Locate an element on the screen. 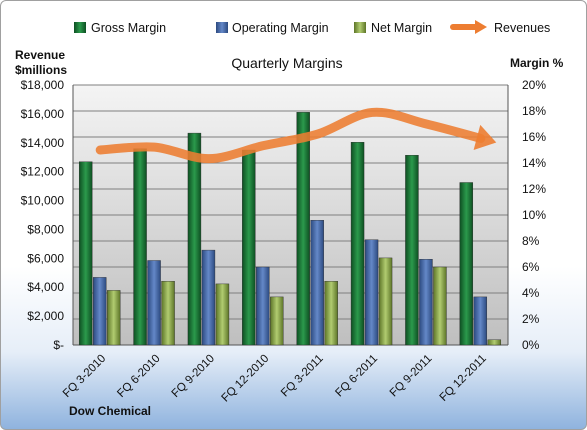 Image resolution: width=587 pixels, height=430 pixels. left-tick-label: $12,000 is located at coordinates (43, 172).